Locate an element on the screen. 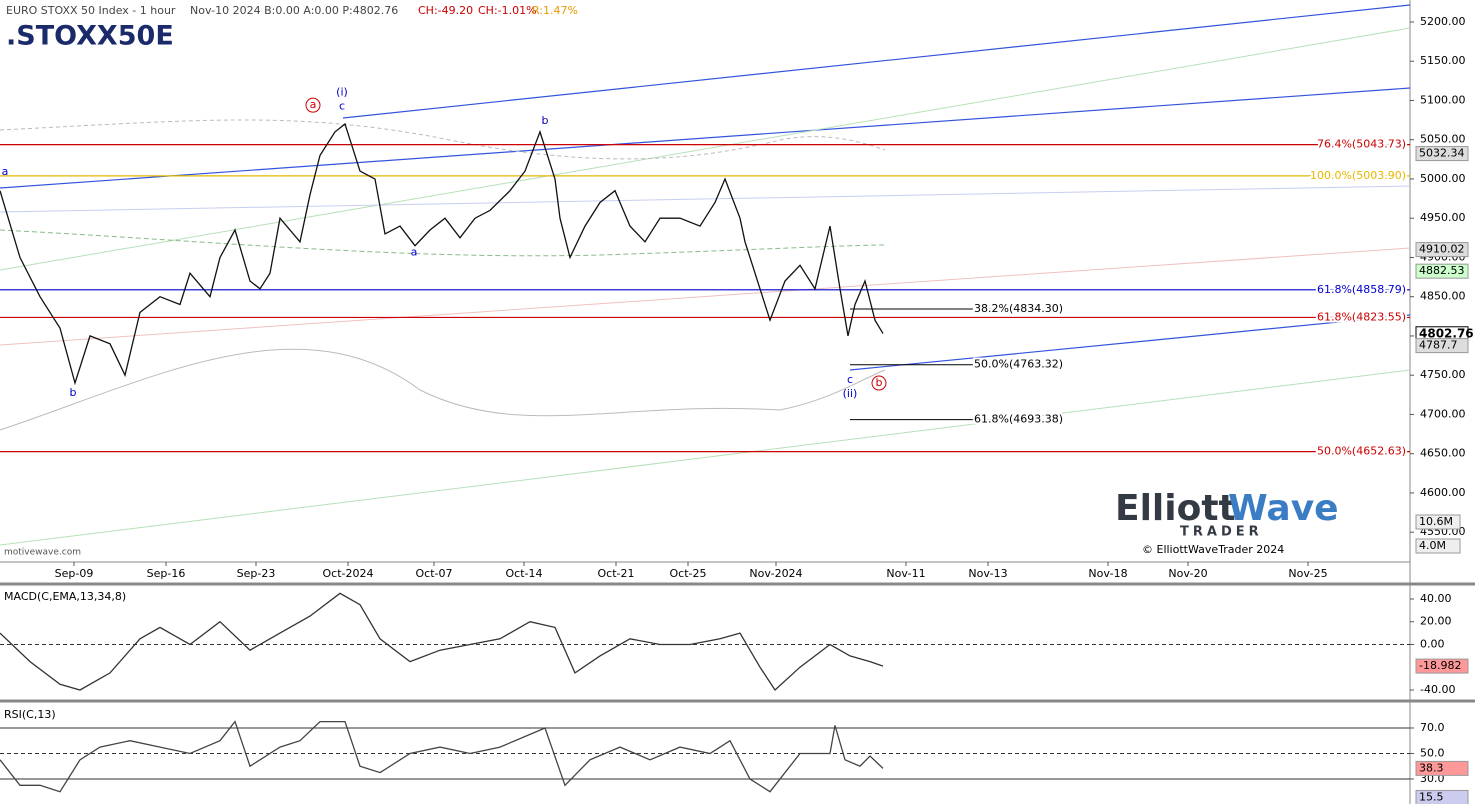  fib-label: 61.8%(4823.55) is located at coordinates (1361, 316).